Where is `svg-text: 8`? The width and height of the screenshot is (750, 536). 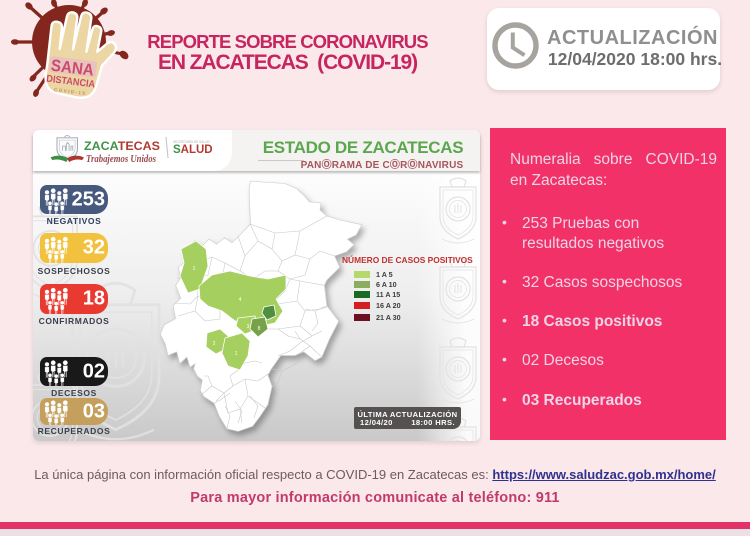
svg-text: 8 is located at coordinates (259, 329).